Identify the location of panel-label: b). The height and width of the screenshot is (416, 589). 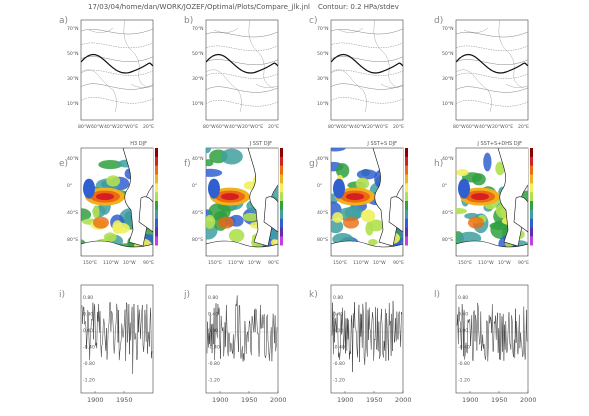
(188, 21).